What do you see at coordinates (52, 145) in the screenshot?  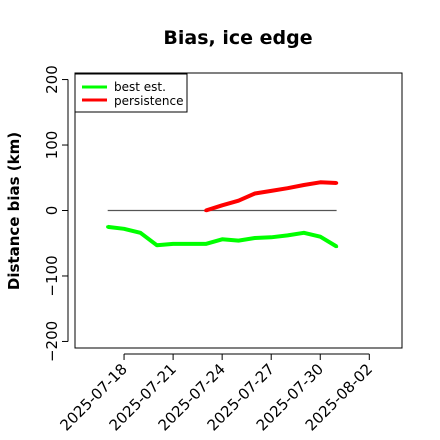 I see `y-tick-label: 100` at bounding box center [52, 145].